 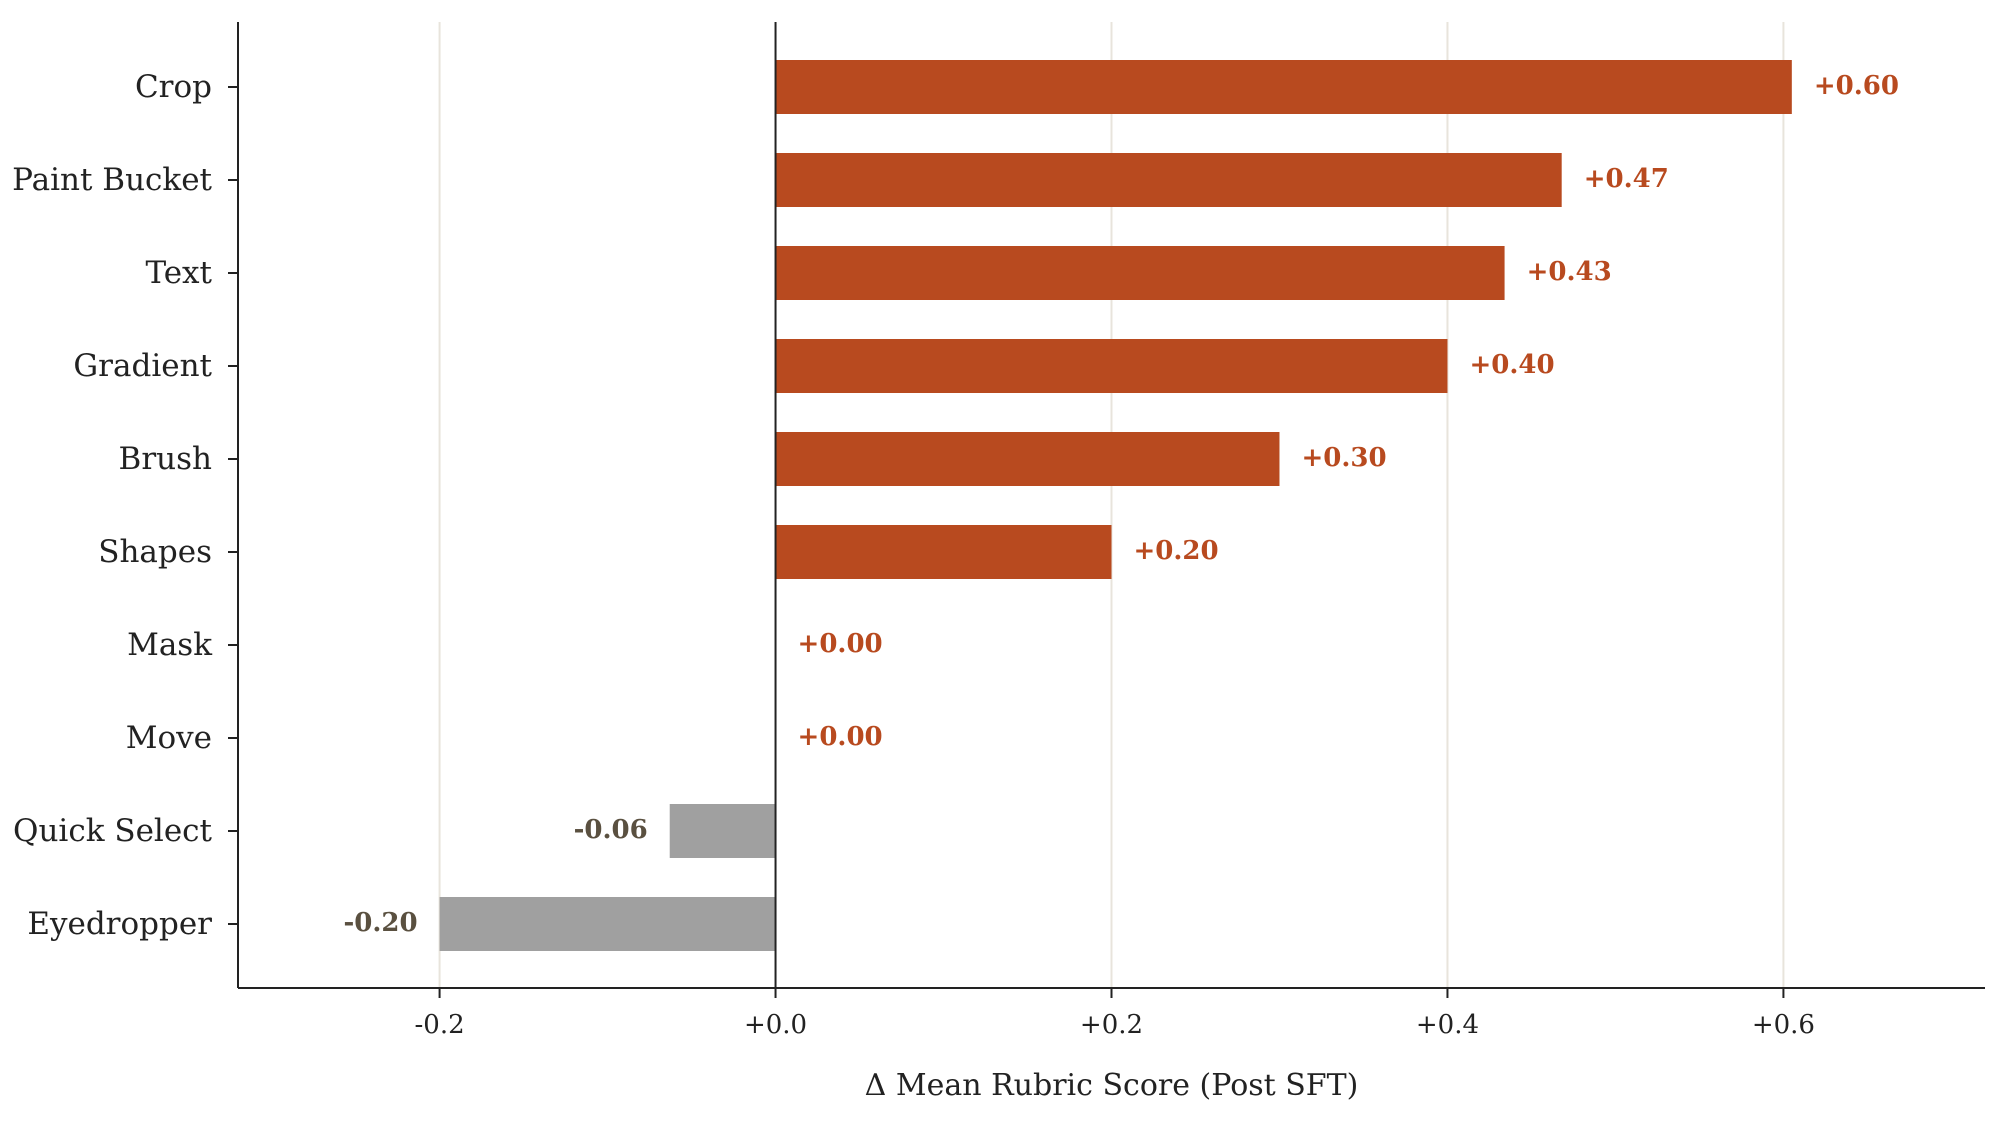 What do you see at coordinates (1112, 1085) in the screenshot?
I see `x-axis-title: Δ Mean Rubric Score (Post SFT)` at bounding box center [1112, 1085].